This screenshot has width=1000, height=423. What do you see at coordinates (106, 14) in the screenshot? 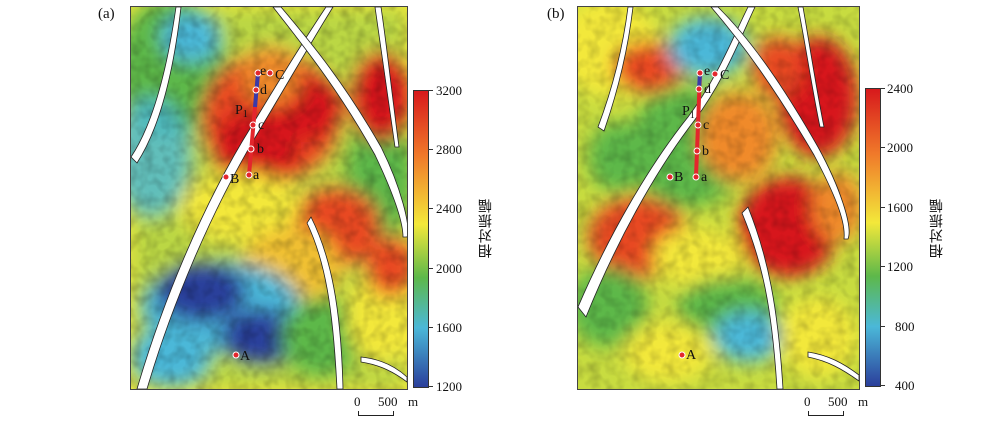
I see `panel-a-label: (a)` at bounding box center [106, 14].